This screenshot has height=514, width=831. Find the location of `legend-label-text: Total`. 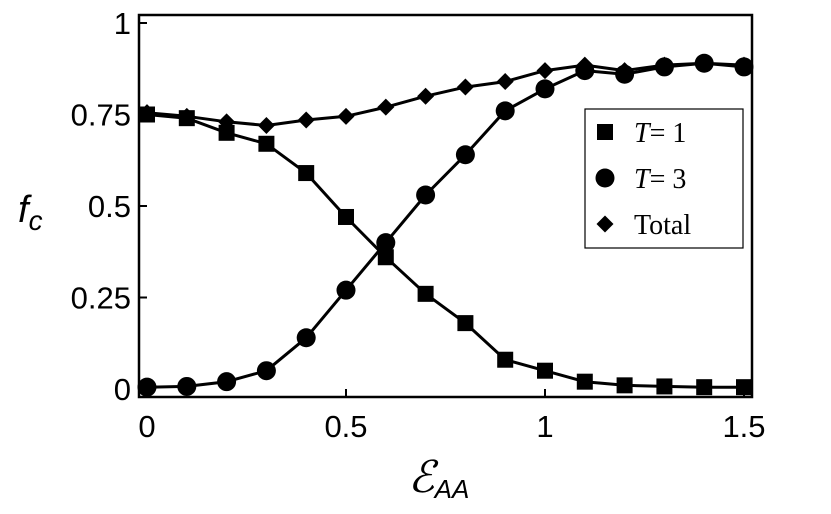

legend-label-text: Total is located at coordinates (662, 225).